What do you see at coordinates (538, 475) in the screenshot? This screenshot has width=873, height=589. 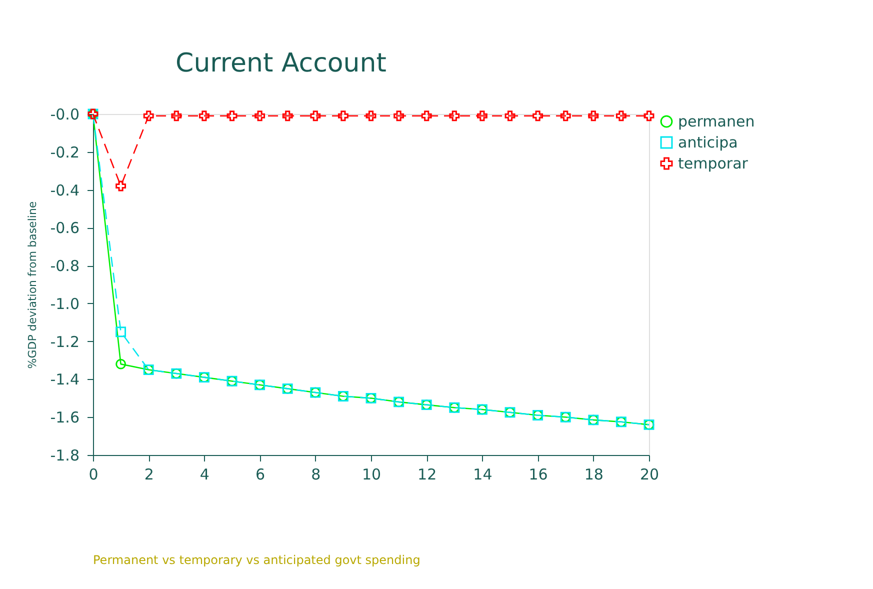 I see `x-tick-label: 16` at bounding box center [538, 475].